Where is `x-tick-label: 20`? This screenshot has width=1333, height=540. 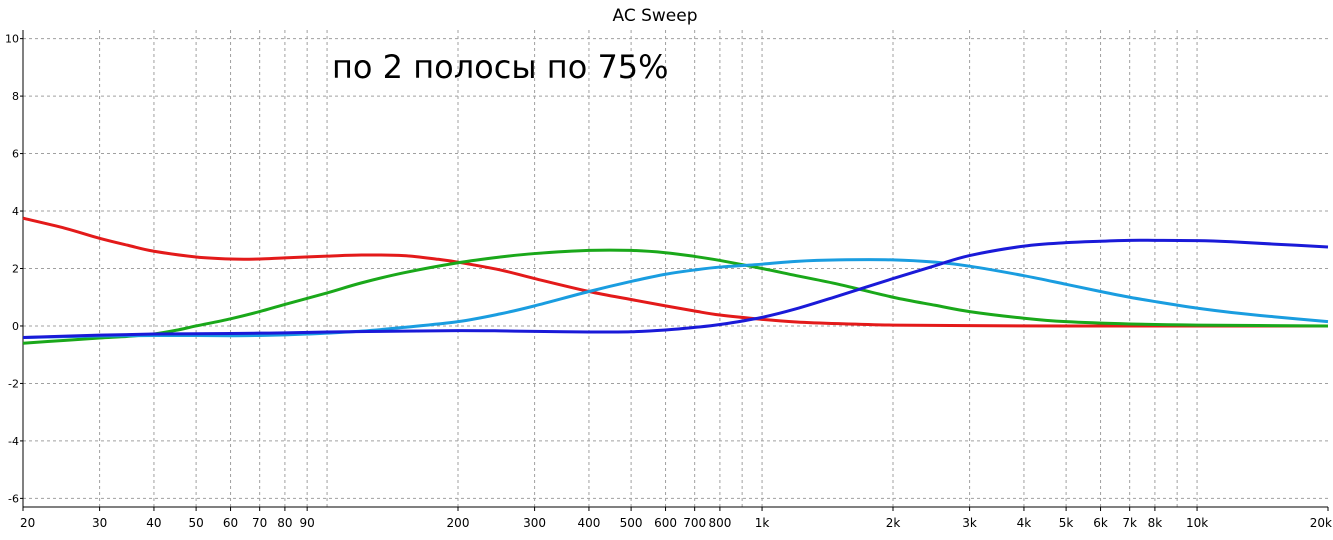
x-tick-label: 20 is located at coordinates (27, 523).